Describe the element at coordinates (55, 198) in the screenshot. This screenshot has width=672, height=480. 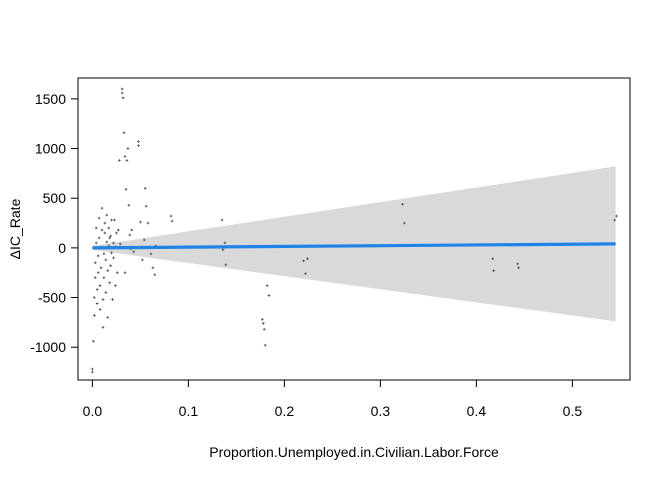
I see `y-tick-label: 500` at that location.